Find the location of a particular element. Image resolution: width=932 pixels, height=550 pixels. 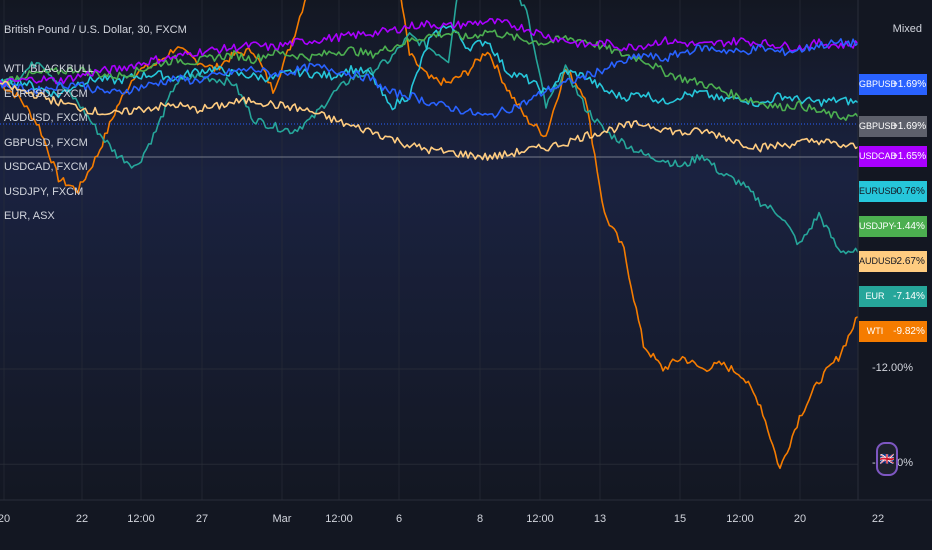

series-line-eurusd is located at coordinates (429, 68).